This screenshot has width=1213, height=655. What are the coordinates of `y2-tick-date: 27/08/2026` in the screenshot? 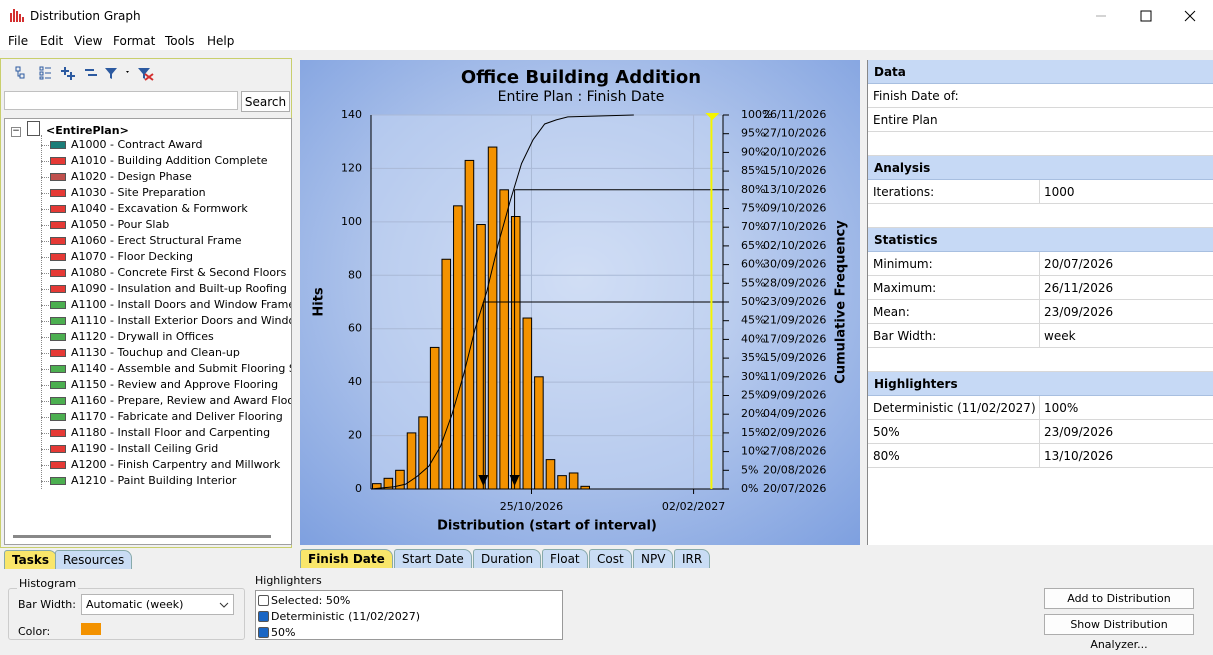 It's located at (794, 451).